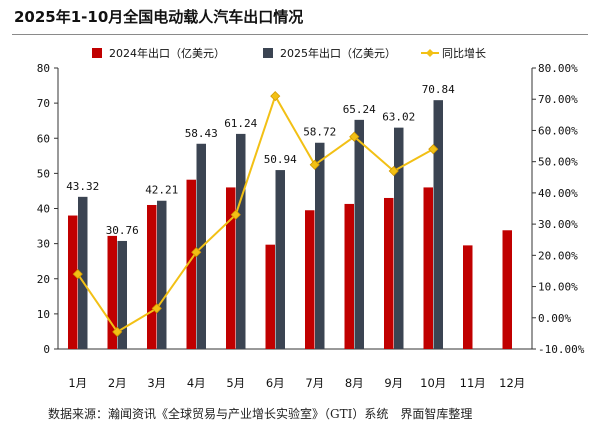 The height and width of the screenshot is (435, 600). I want to click on x-tick-label: 5月, so click(235, 383).